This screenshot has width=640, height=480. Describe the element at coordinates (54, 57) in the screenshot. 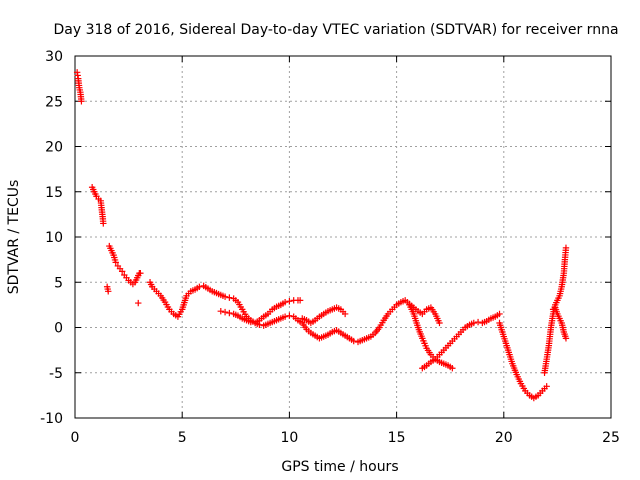

I see `y-tick-label: 30` at that location.